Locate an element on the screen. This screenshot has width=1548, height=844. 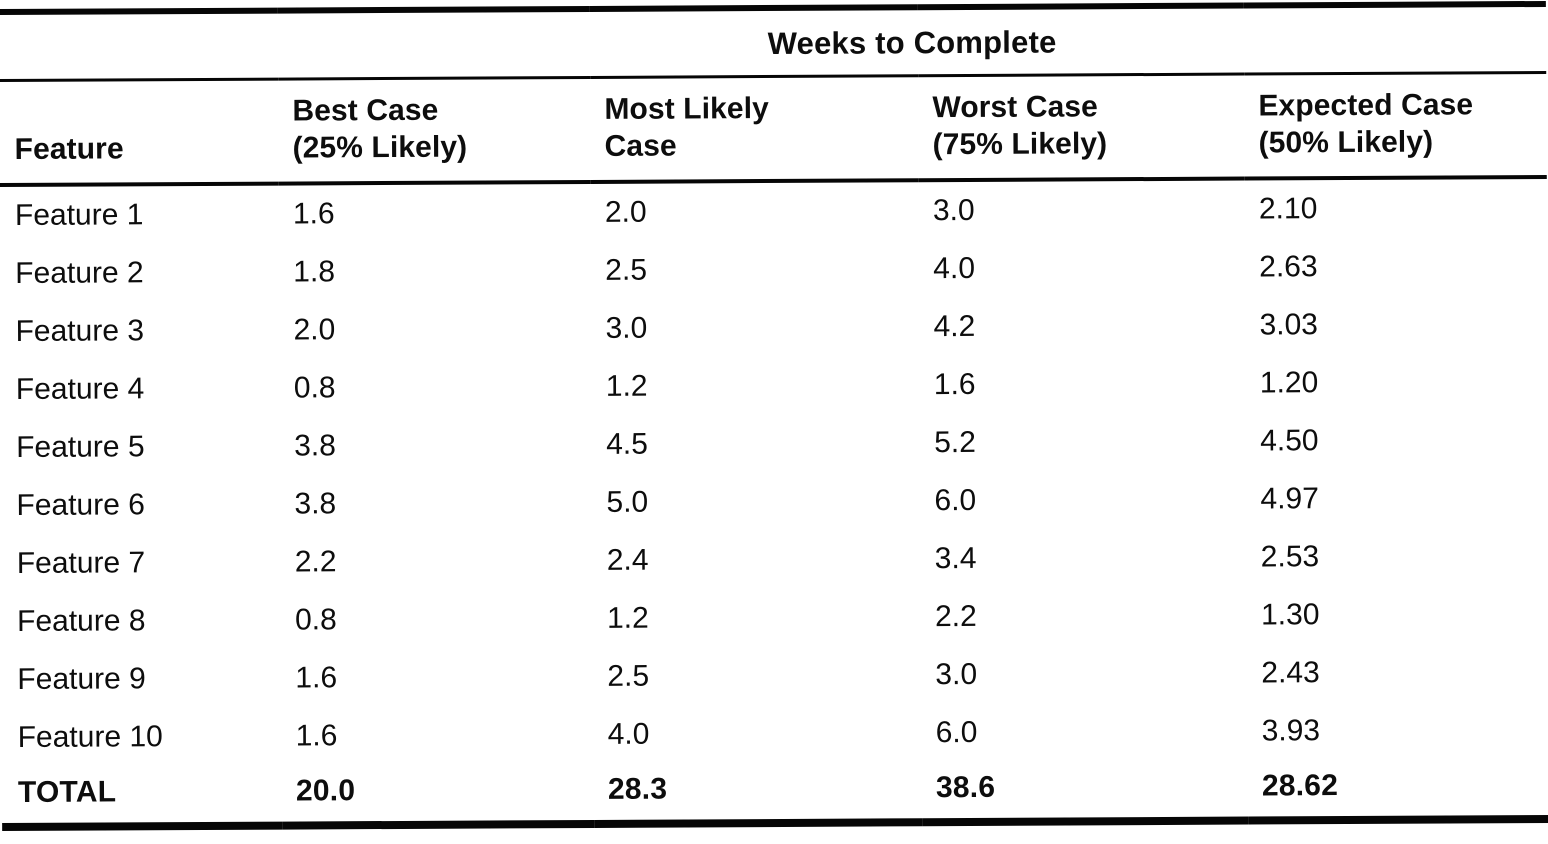
expected-case-cell: 4.97 is located at coordinates (1289, 499).